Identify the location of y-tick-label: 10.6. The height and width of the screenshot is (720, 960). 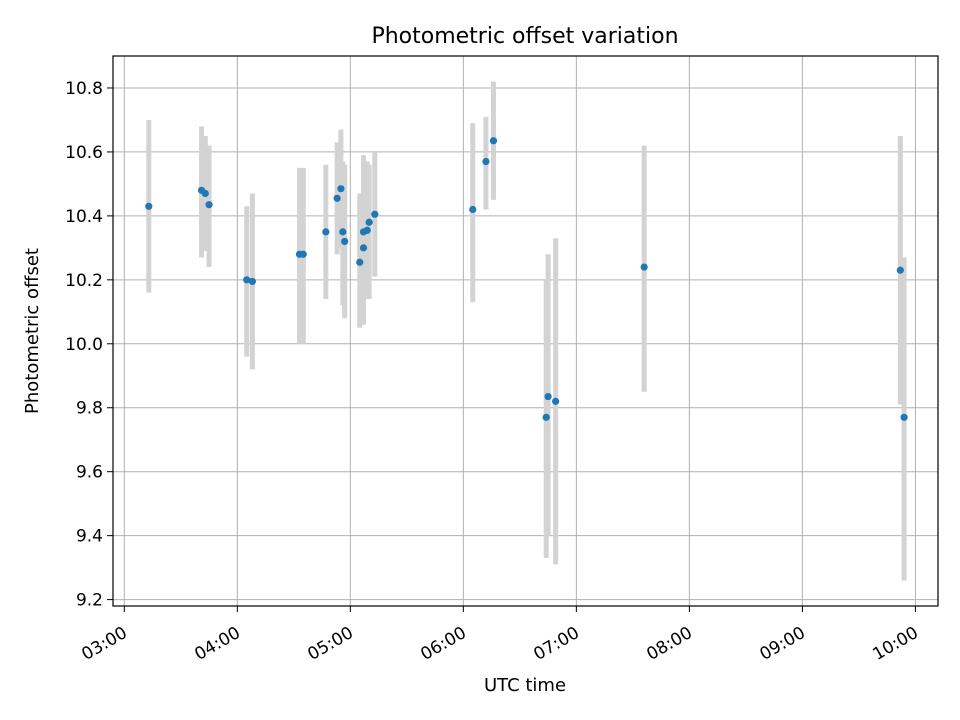
(84, 153).